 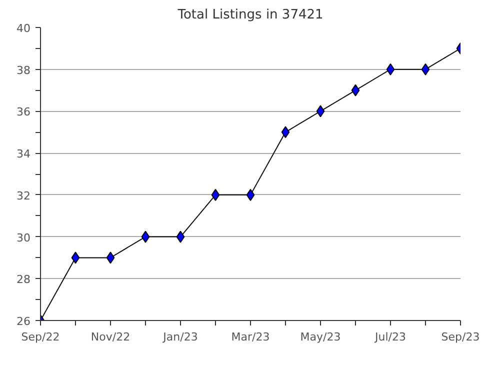 I want to click on x-tick-label: Sep/22, so click(x=40, y=337).